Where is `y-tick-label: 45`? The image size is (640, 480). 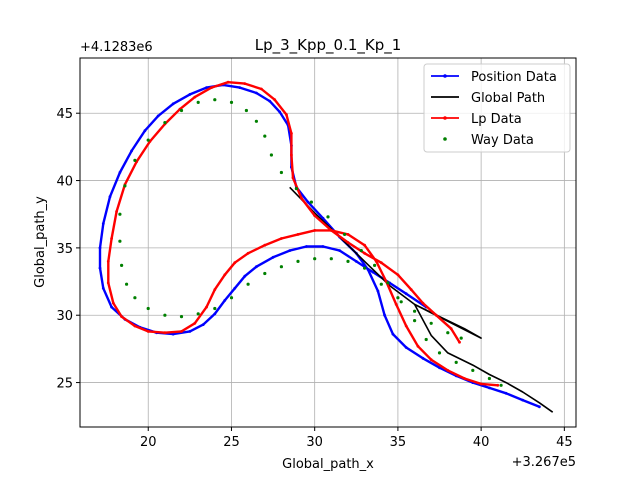 y-tick-label: 45 is located at coordinates (64, 114).